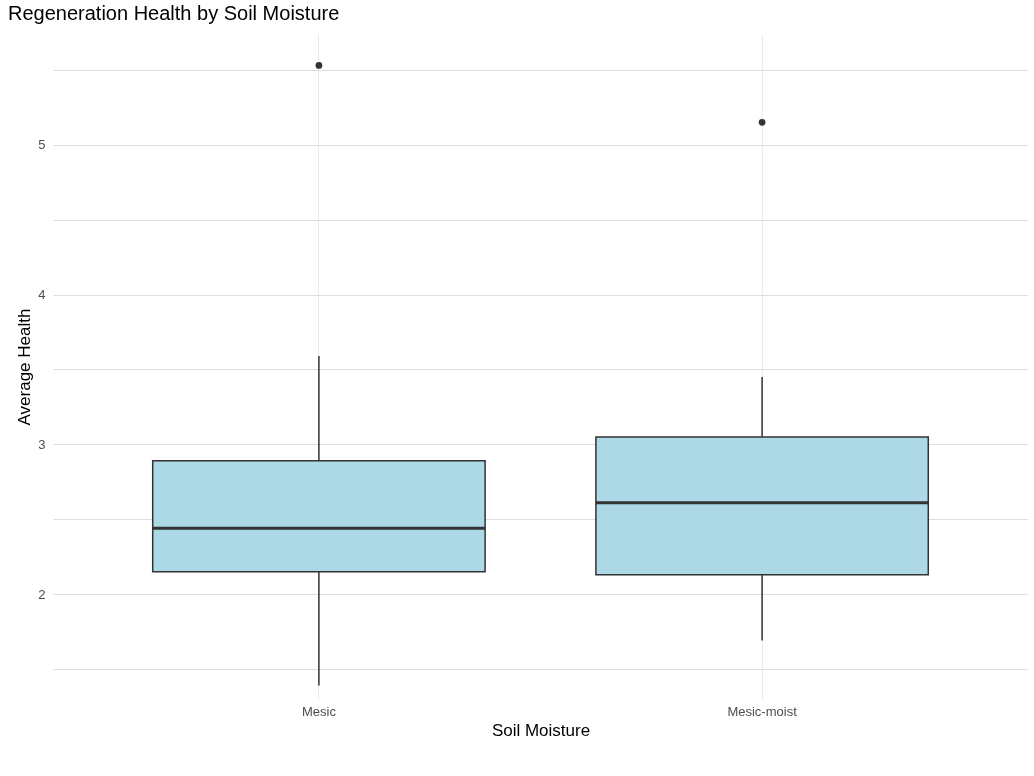 This screenshot has height=776, width=1034. I want to click on x-axis-title: Soil Moisture, so click(541, 730).